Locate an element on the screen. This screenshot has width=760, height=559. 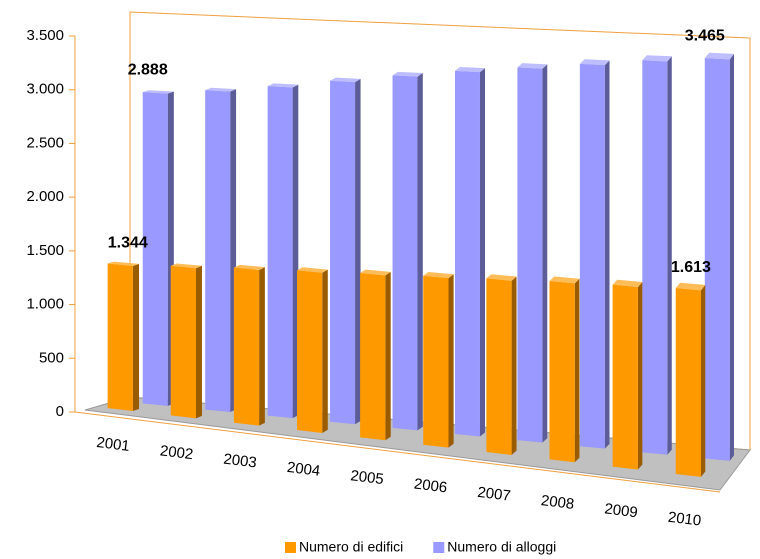
data-label: 3.465 is located at coordinates (705, 36).